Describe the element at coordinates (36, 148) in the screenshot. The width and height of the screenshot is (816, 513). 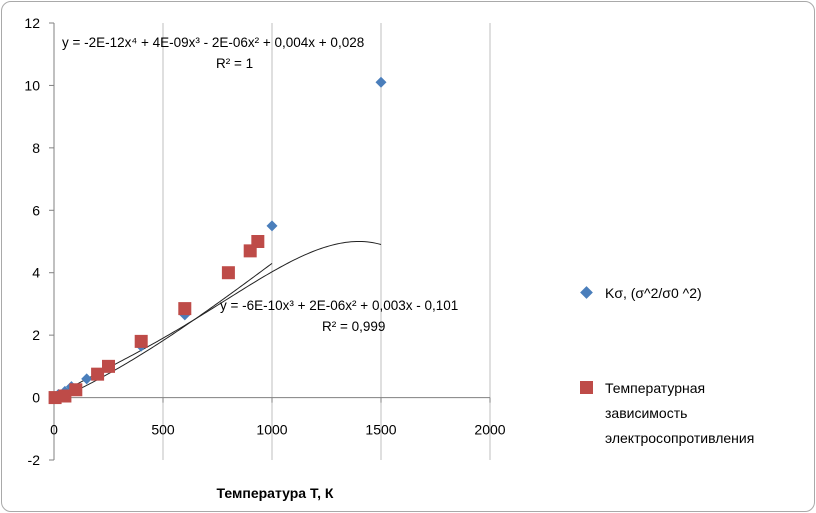
I see `y-tick-label-8: 8` at that location.